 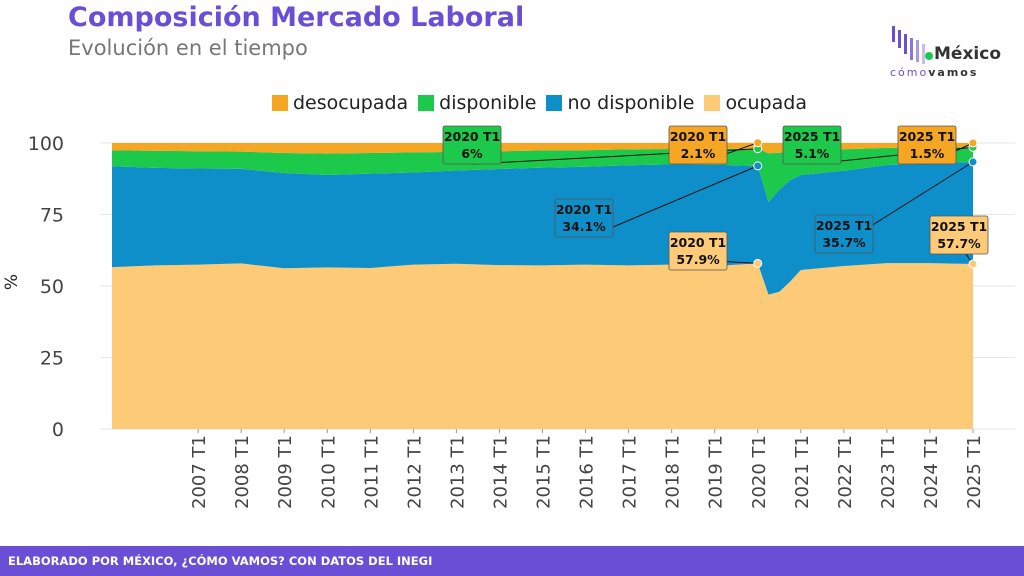 What do you see at coordinates (812, 153) in the screenshot?
I see `annotation-value: 5.1%` at bounding box center [812, 153].